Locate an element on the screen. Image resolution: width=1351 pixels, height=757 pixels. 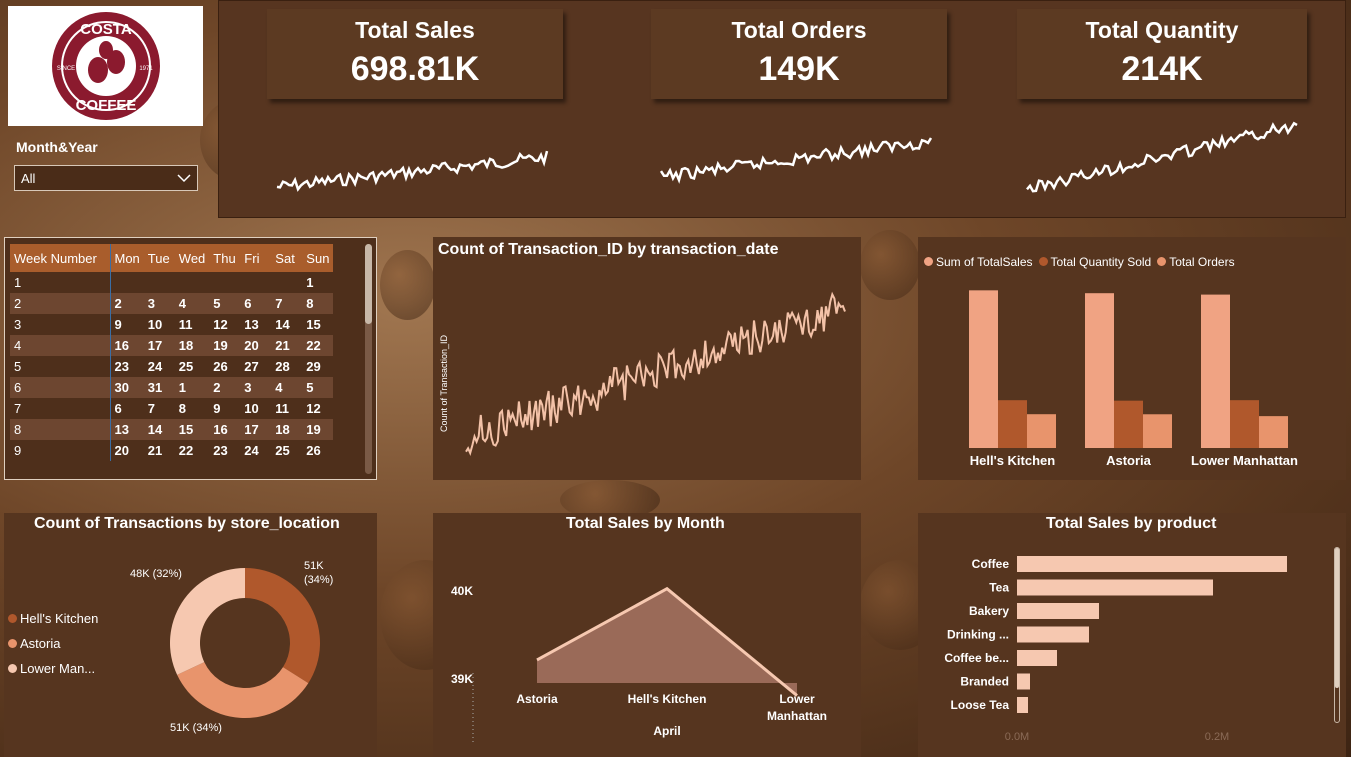
week-number-cell: 2 is located at coordinates (60, 303).